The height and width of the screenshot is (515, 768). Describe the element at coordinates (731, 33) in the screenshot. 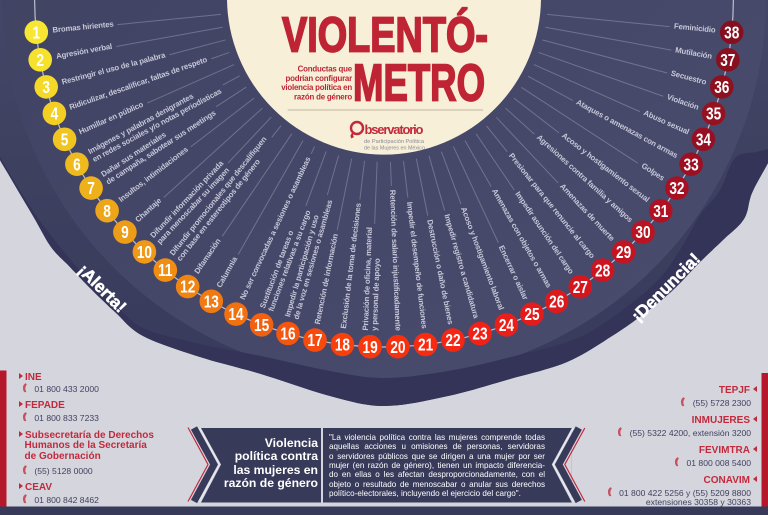

I see `svg-text: 38` at that location.